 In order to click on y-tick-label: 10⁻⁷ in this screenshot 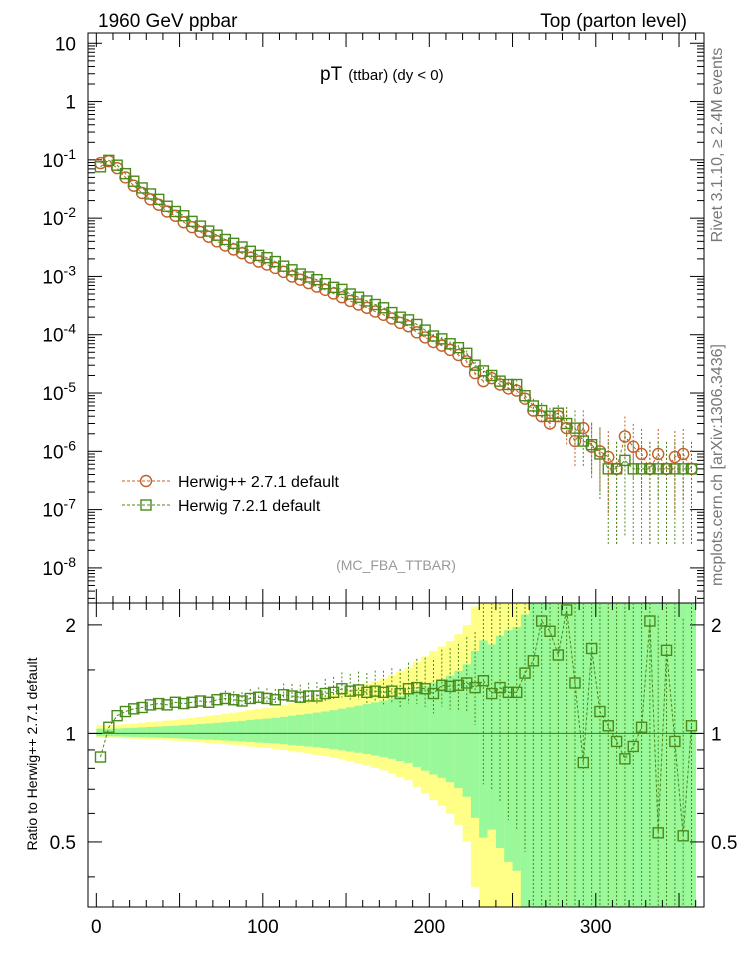, I will do `click(59, 509)`.